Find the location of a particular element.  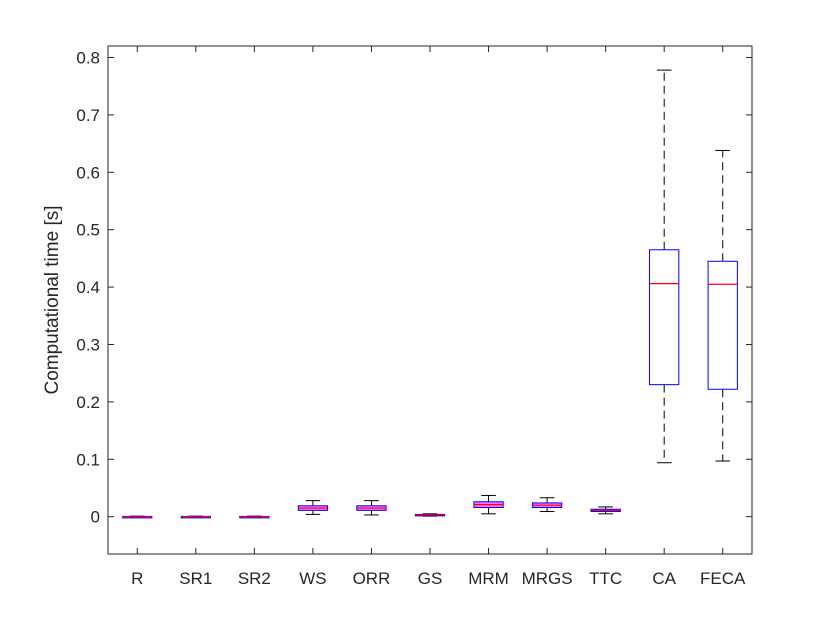

box-ca is located at coordinates (664, 266).